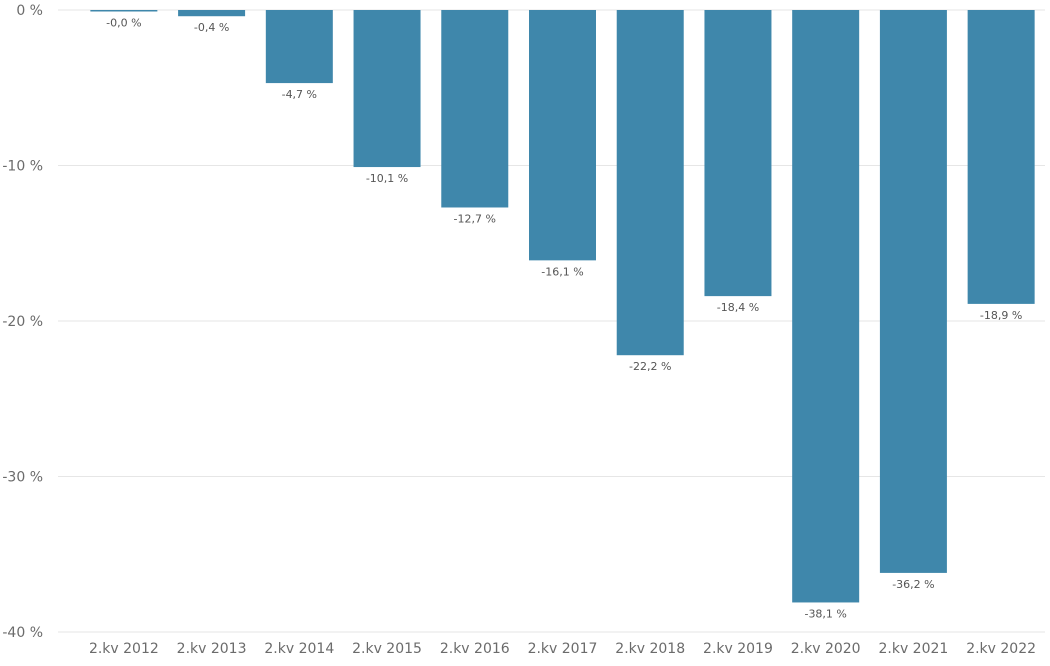 The width and height of the screenshot is (1050, 666). What do you see at coordinates (562, 271) in the screenshot?
I see `data-label: -16,1 %` at bounding box center [562, 271].